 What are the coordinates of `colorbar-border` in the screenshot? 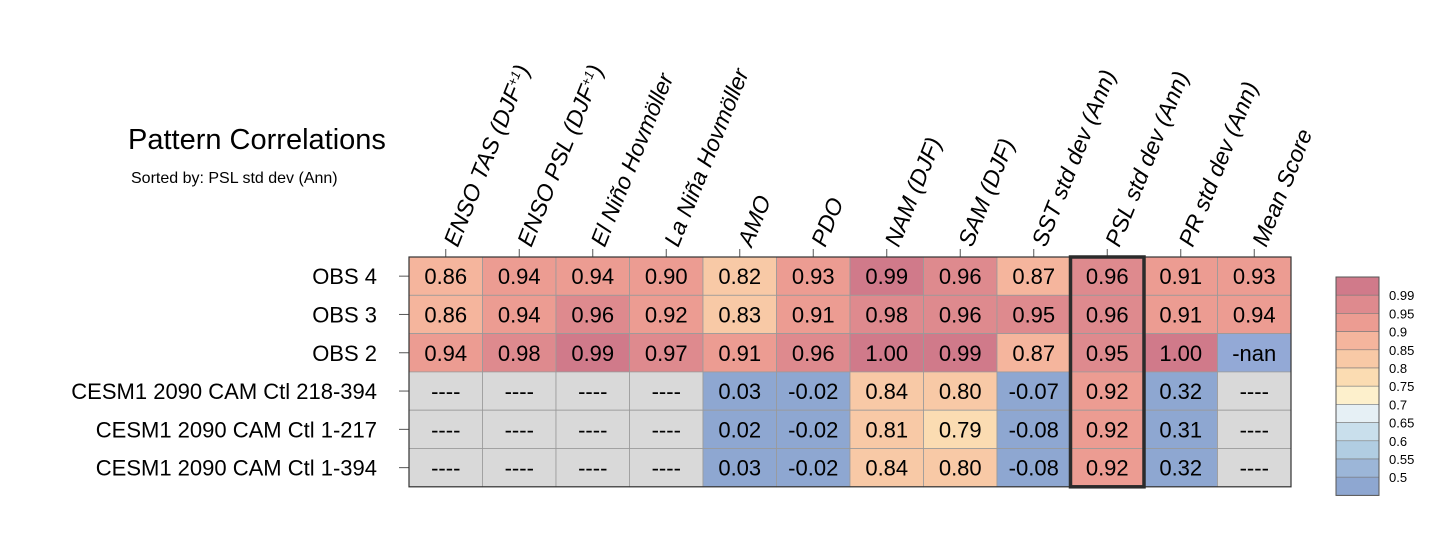 It's located at (1357, 386).